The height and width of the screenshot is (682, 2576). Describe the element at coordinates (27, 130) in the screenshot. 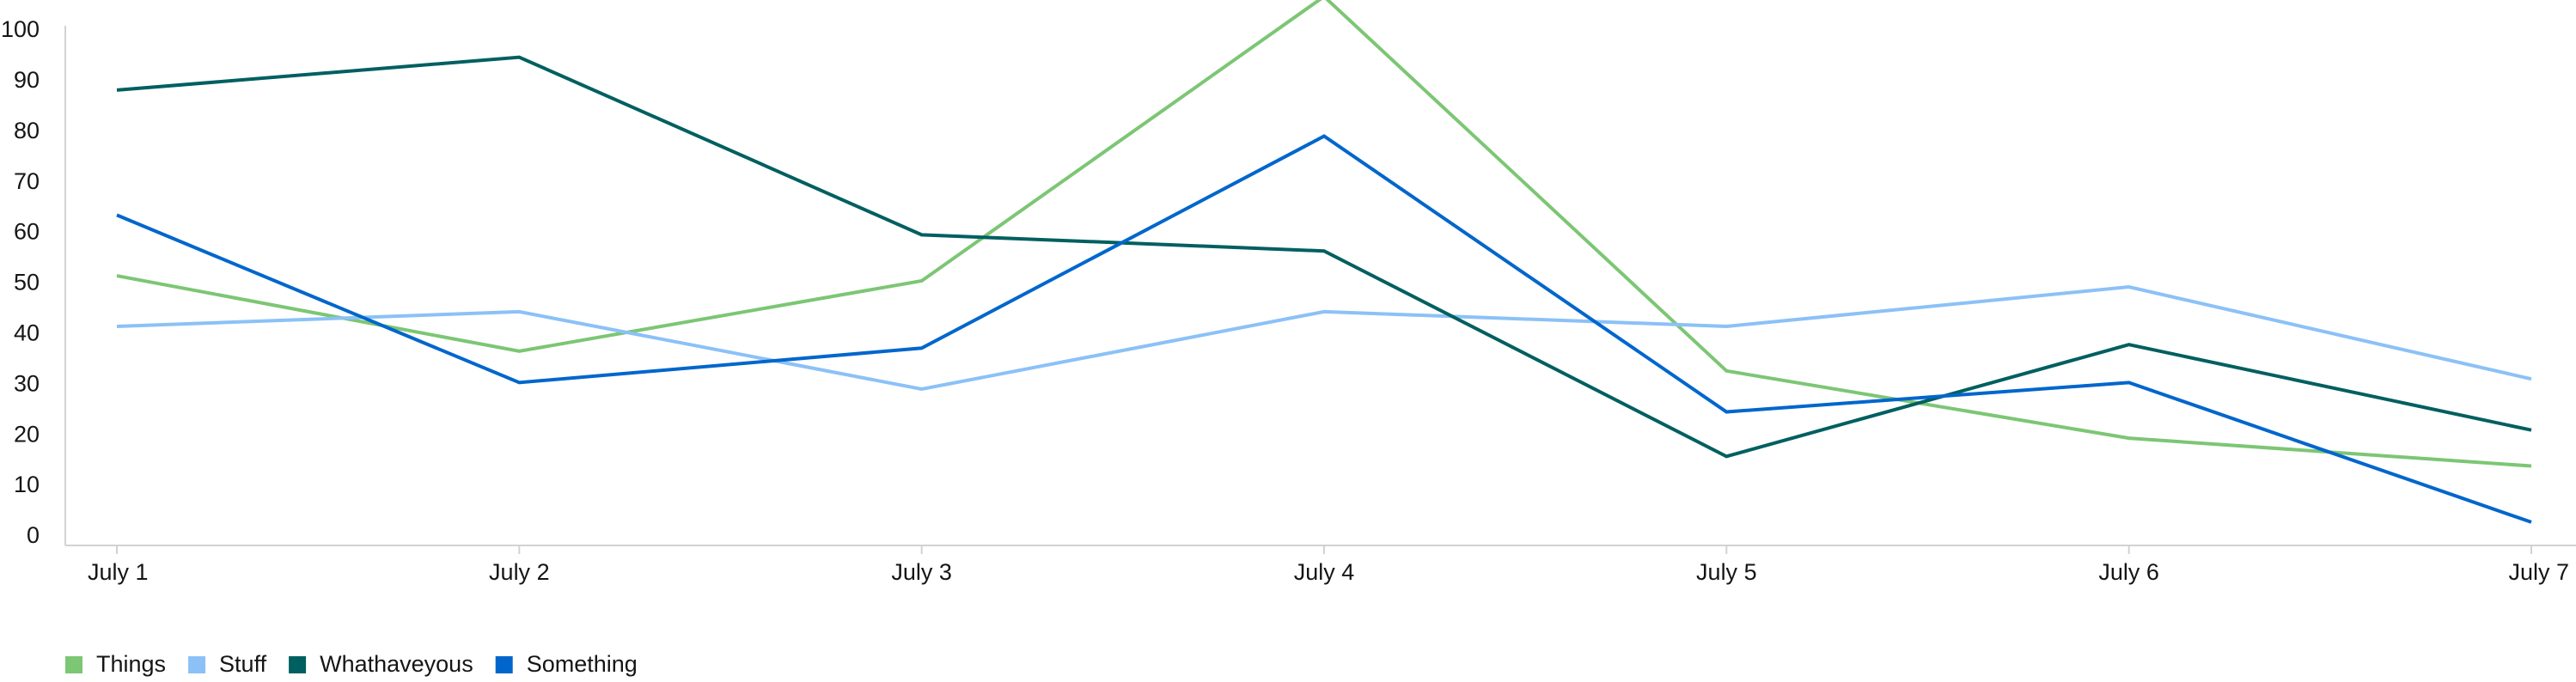

I see `y-tick-label: 80` at that location.